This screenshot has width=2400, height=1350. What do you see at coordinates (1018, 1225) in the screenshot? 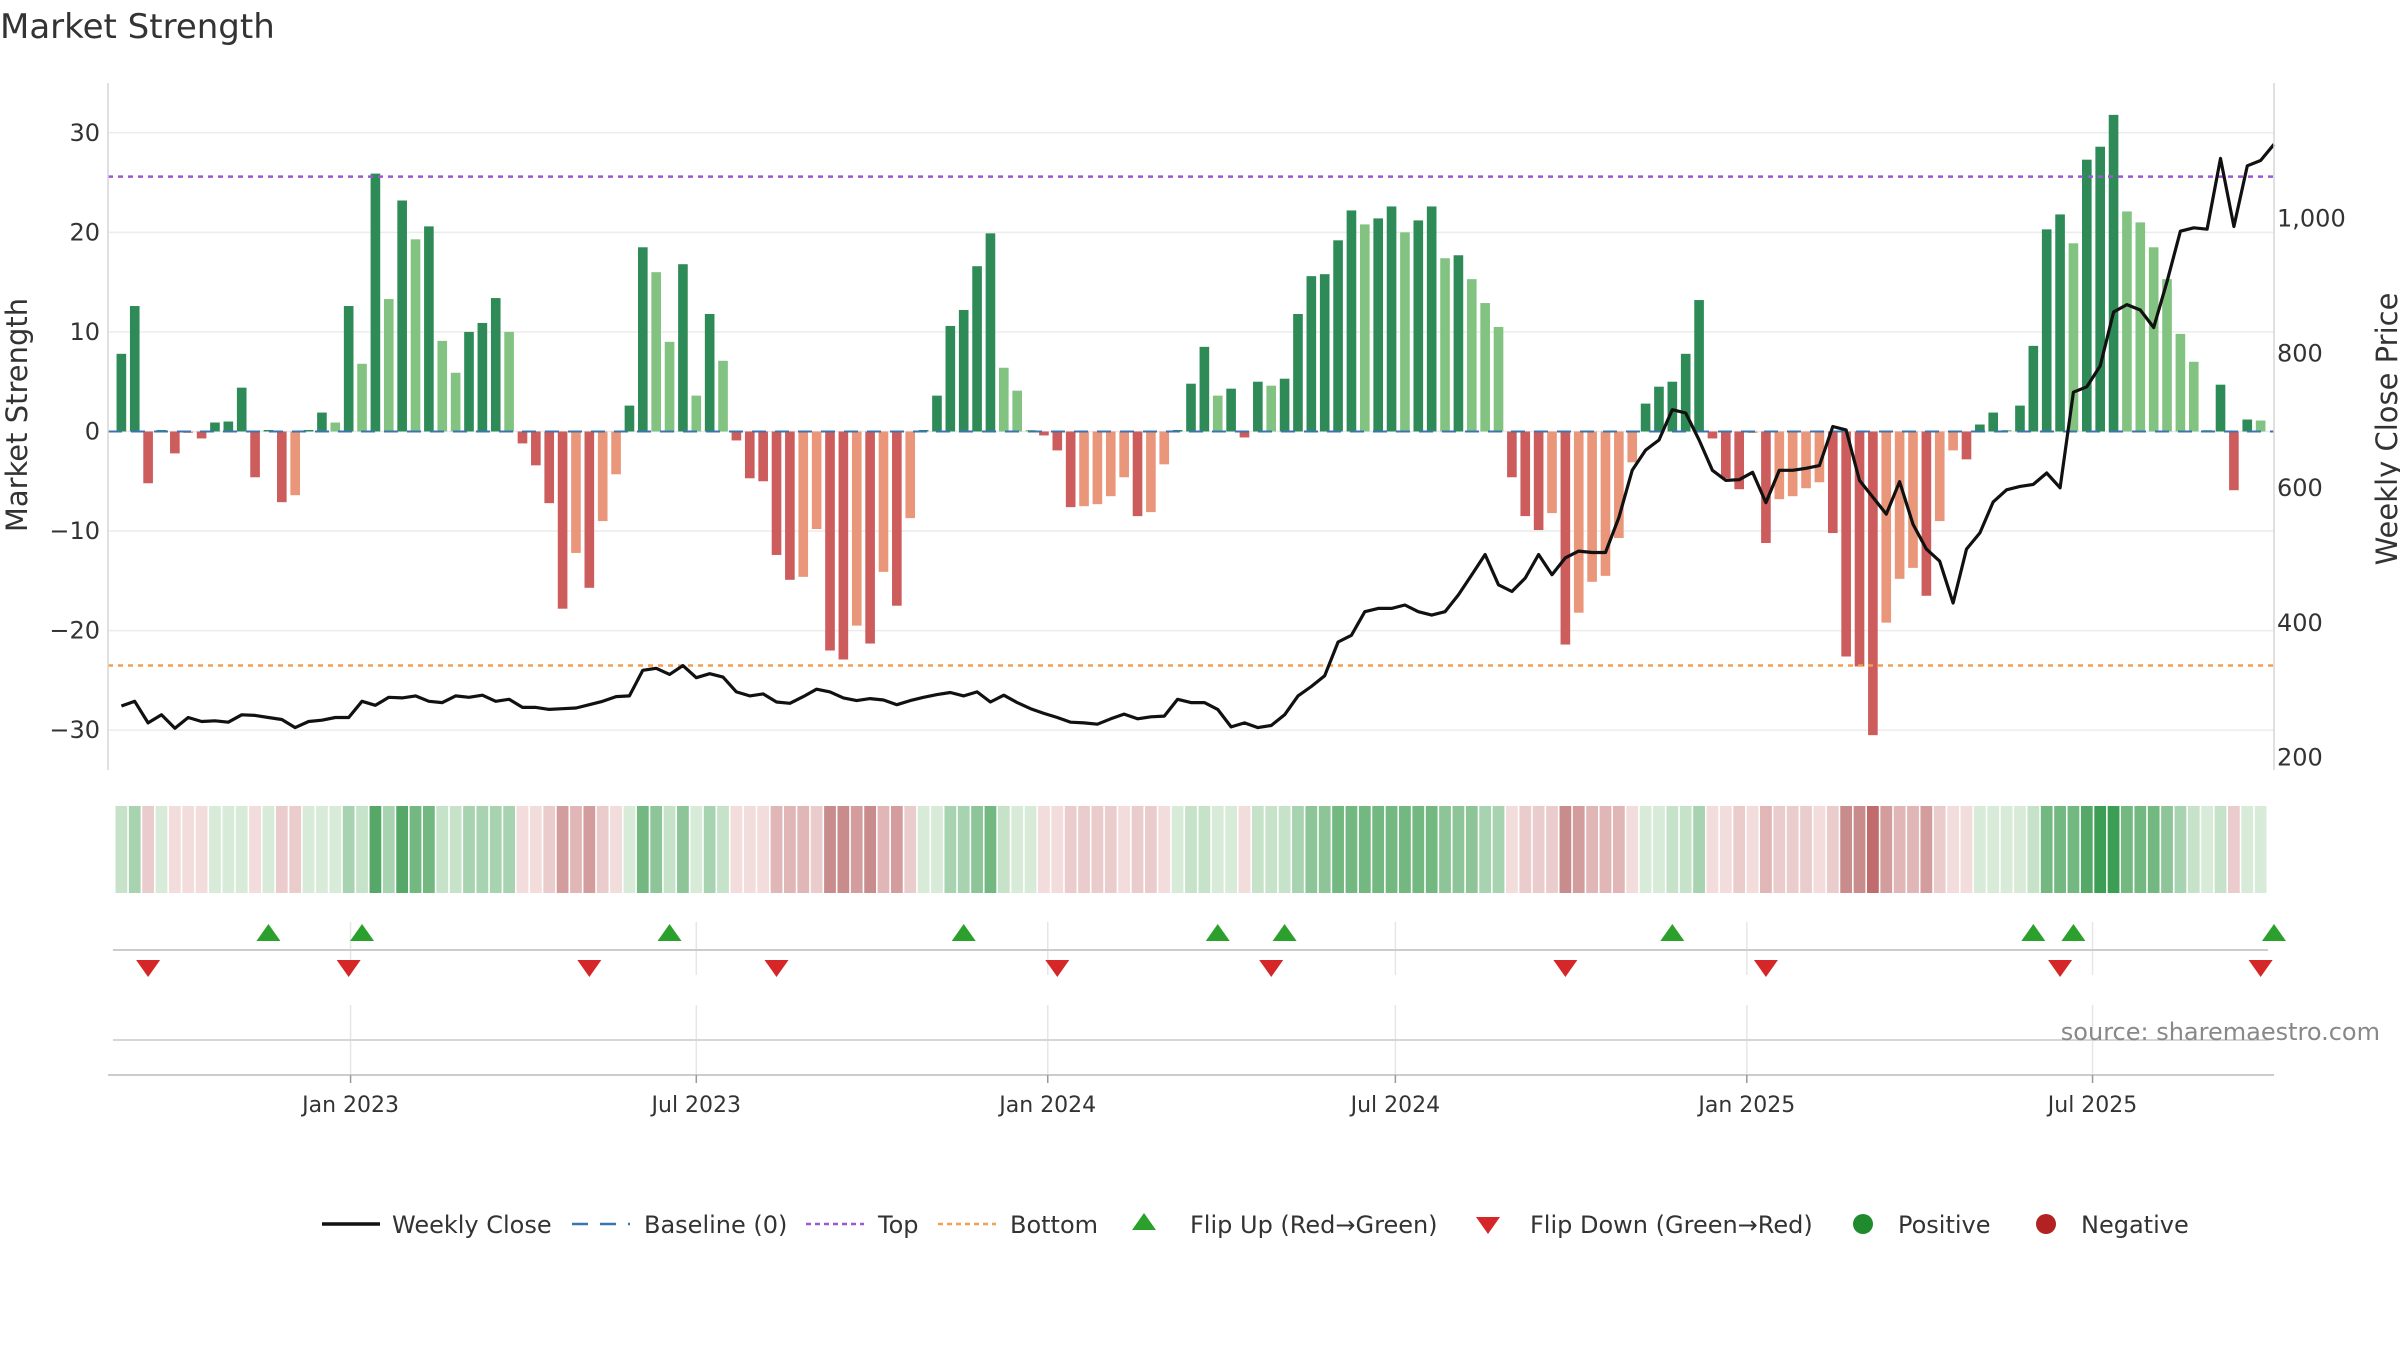
I see `legend-item-bottom: Bottom` at bounding box center [1018, 1225].